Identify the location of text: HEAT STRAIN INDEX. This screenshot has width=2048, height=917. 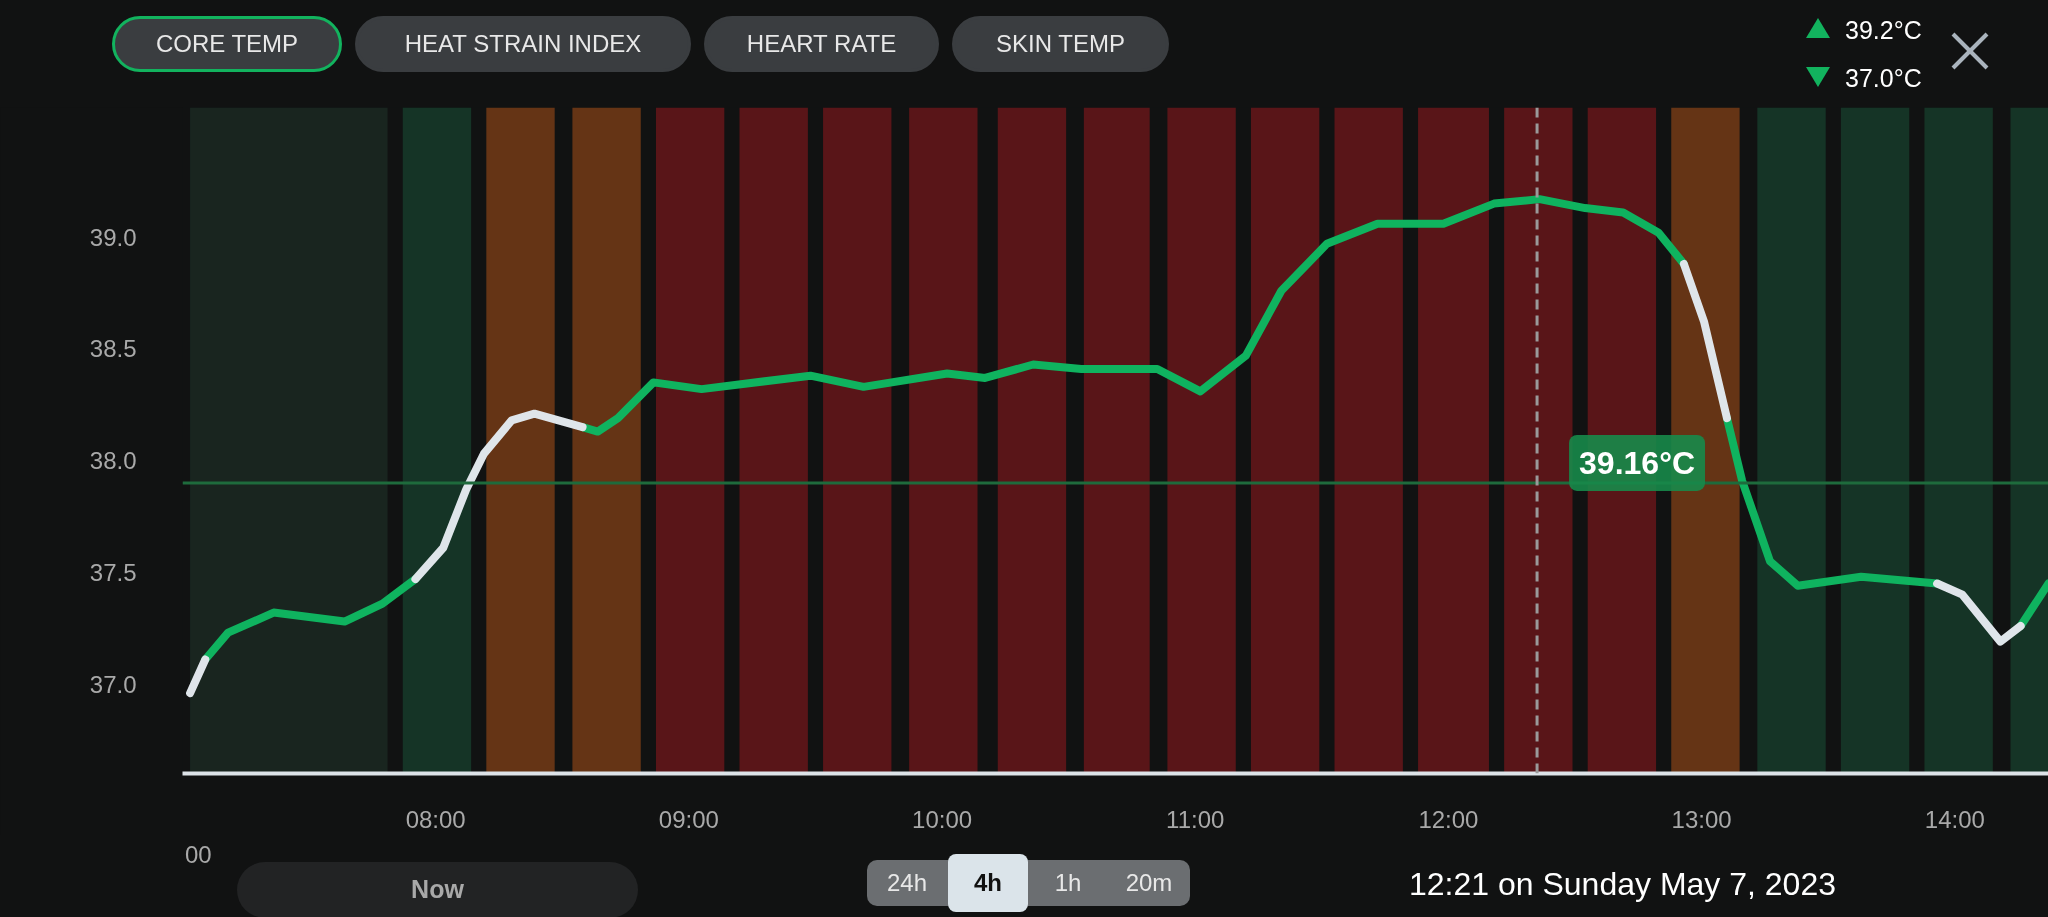
(523, 44).